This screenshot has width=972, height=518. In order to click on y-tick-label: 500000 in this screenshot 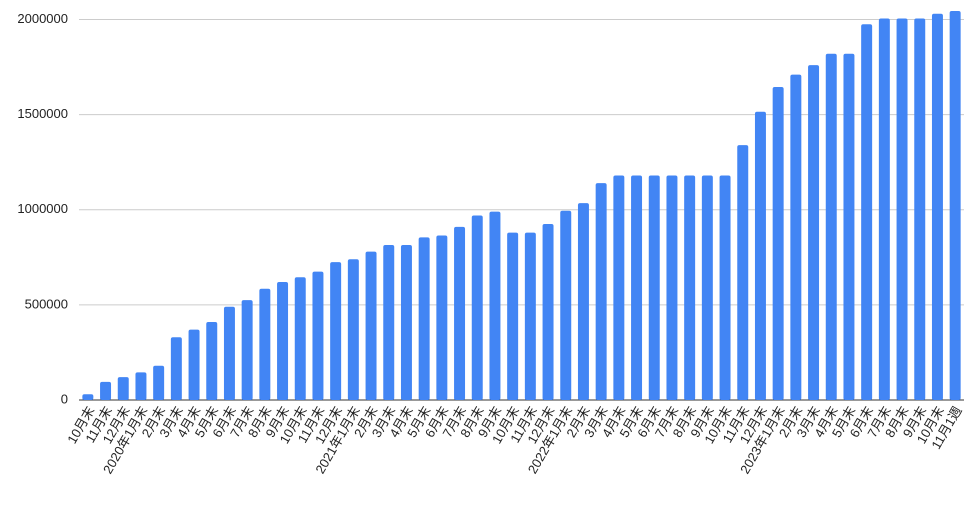, I will do `click(46, 303)`.